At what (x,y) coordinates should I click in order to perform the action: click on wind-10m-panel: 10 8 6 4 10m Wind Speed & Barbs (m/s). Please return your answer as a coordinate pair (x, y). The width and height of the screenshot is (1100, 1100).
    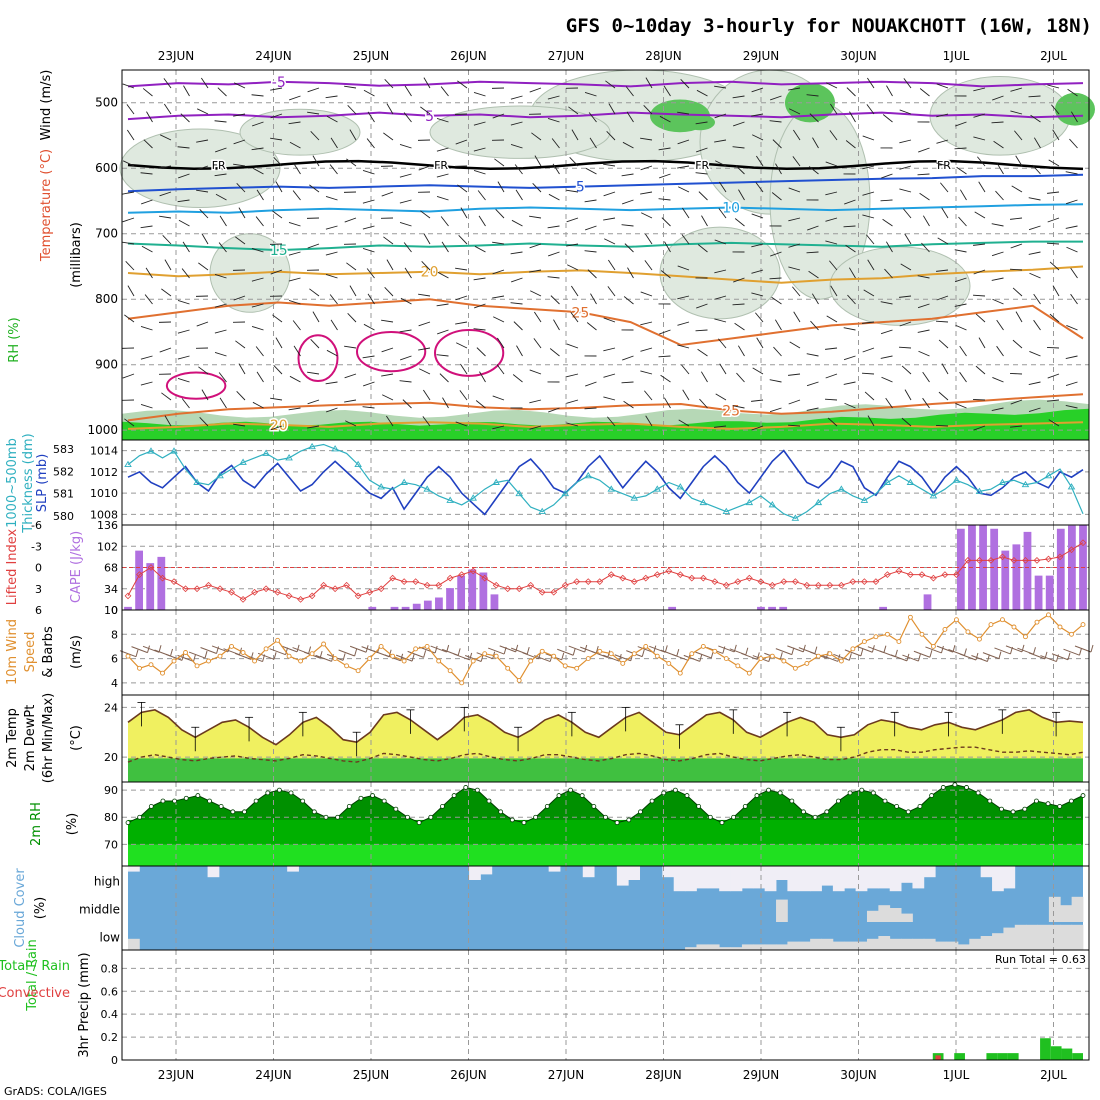
    Looking at the image, I should click on (549, 650).